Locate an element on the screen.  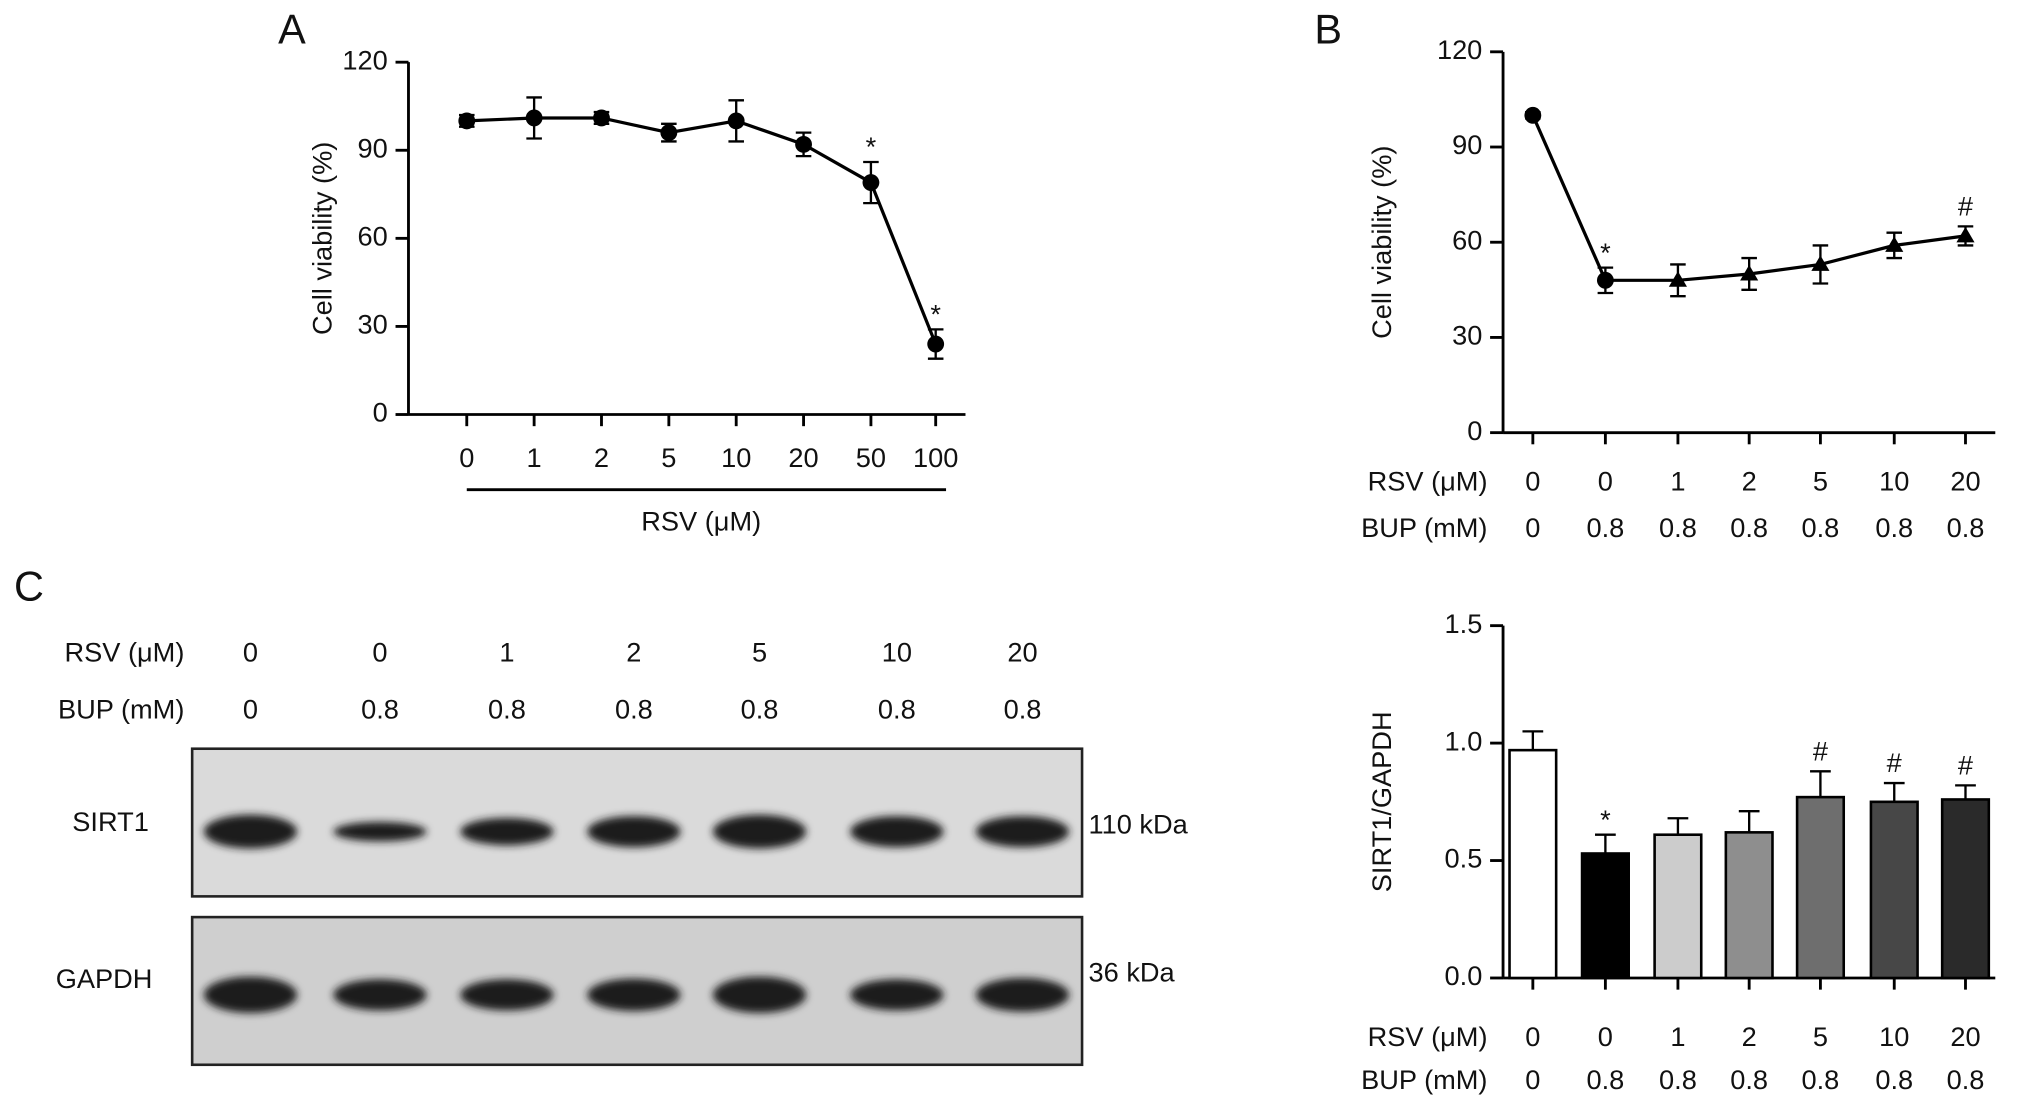
blot-lane-label: 20 is located at coordinates (1022, 651).